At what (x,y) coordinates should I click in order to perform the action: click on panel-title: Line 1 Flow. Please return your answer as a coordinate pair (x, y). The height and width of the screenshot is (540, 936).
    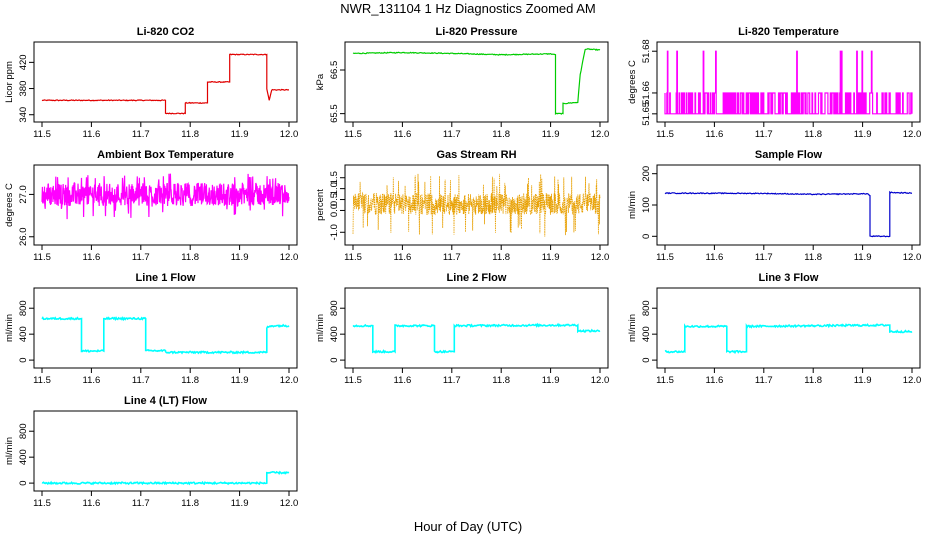
    Looking at the image, I should click on (166, 278).